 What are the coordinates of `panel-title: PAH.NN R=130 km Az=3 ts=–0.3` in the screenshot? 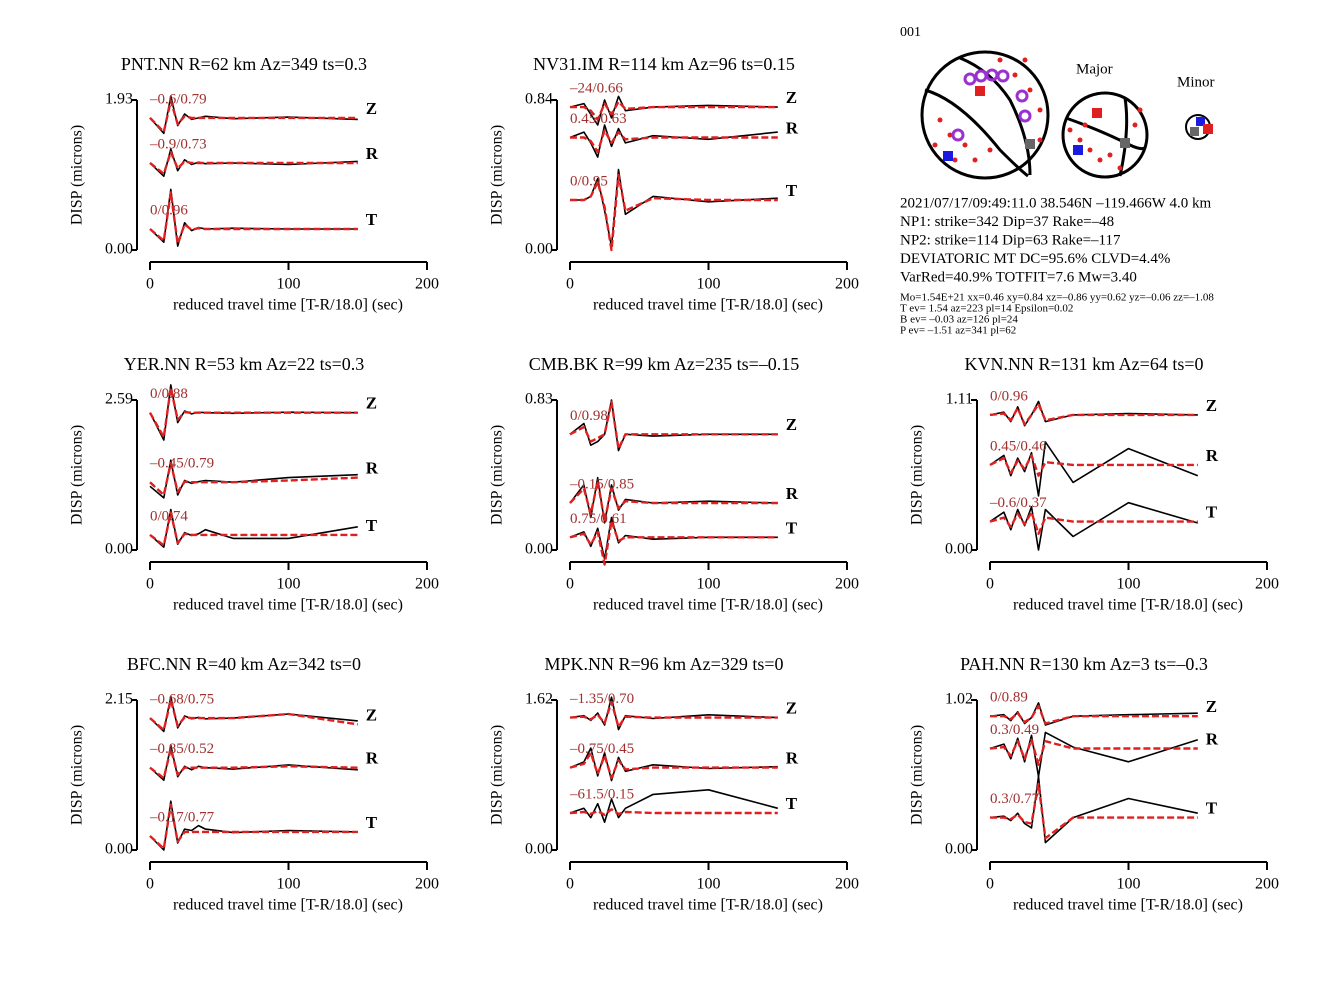 It's located at (1084, 664).